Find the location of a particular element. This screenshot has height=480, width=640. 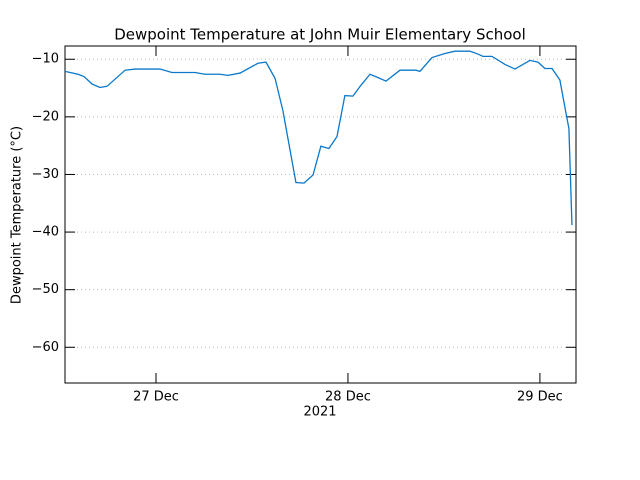

x-axis-label: 2021 is located at coordinates (319, 412).